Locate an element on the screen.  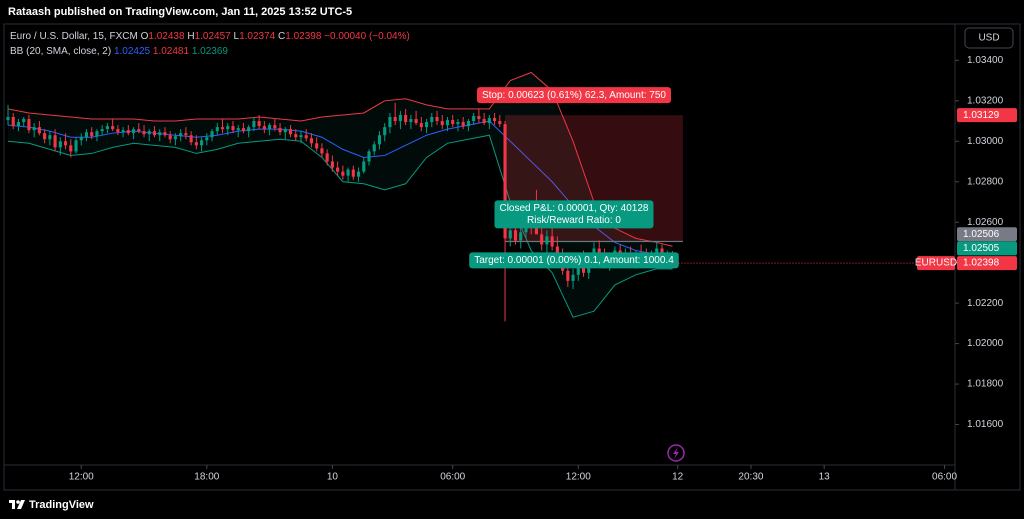
currency-button is located at coordinates (989, 38).